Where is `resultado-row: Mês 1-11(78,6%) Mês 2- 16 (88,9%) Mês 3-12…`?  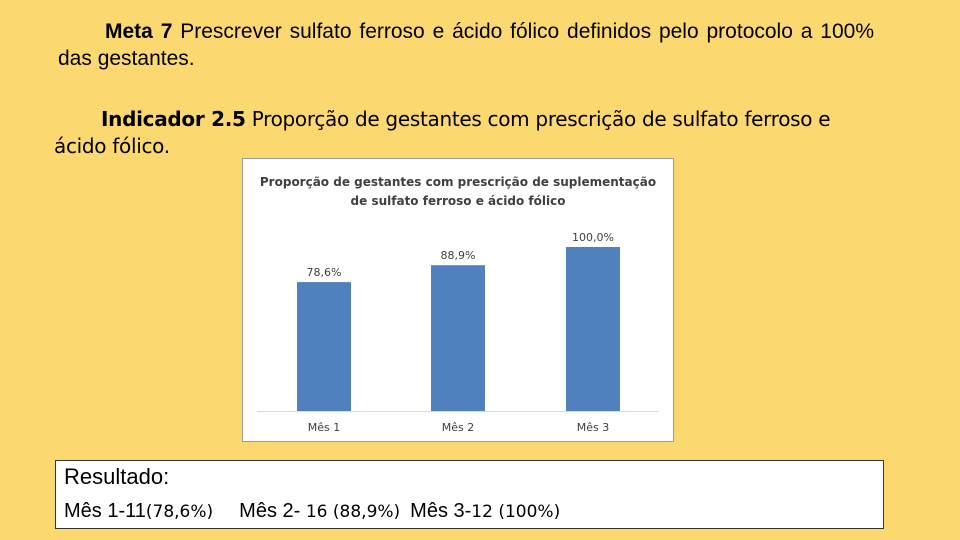
resultado-row: Mês 1-11(78,6%) Mês 2- 16 (88,9%) Mês 3-12… is located at coordinates (469, 511).